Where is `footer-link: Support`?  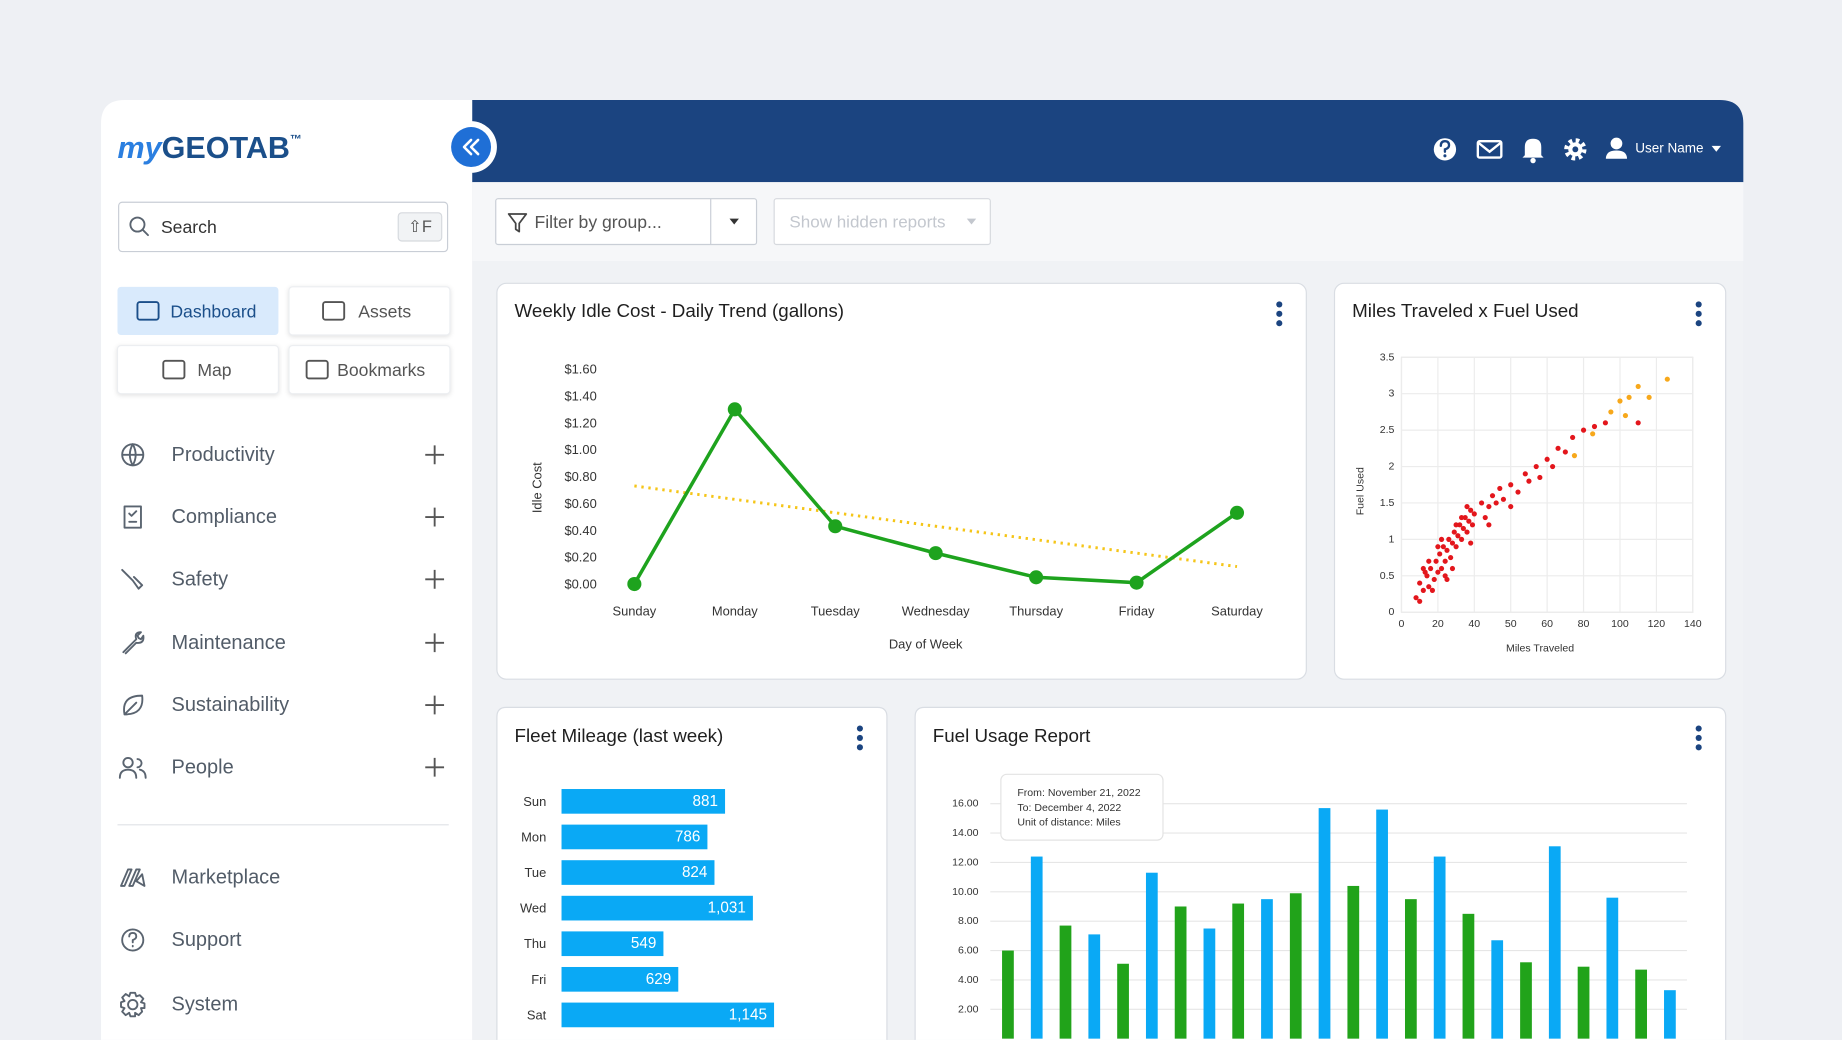 footer-link: Support is located at coordinates (181, 940).